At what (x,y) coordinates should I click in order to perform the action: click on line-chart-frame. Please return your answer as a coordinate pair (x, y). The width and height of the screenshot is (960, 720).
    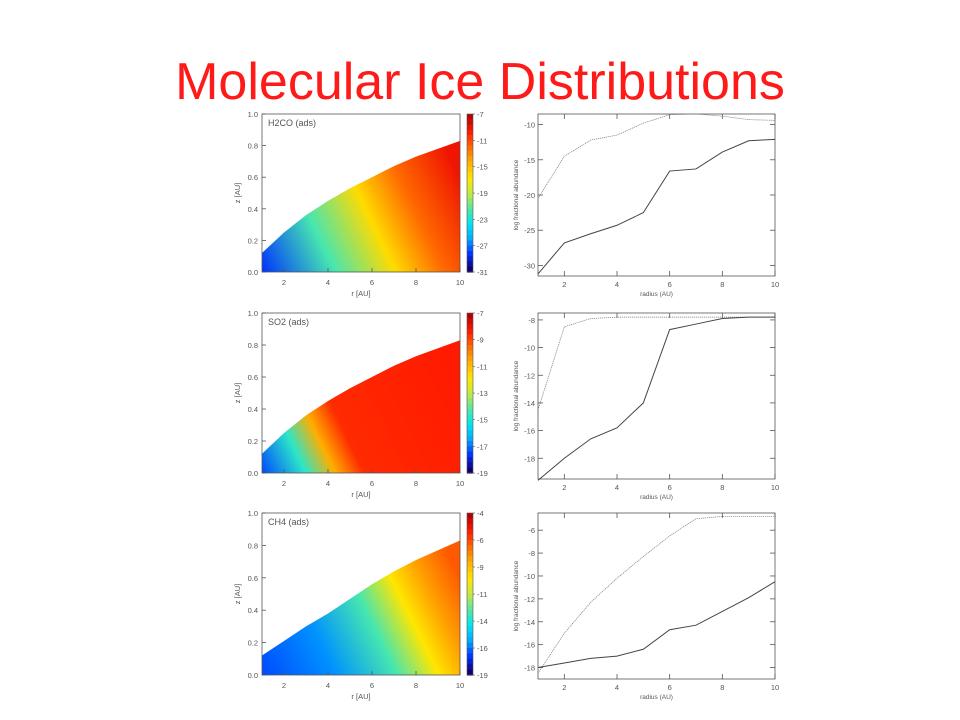
    Looking at the image, I should click on (656, 396).